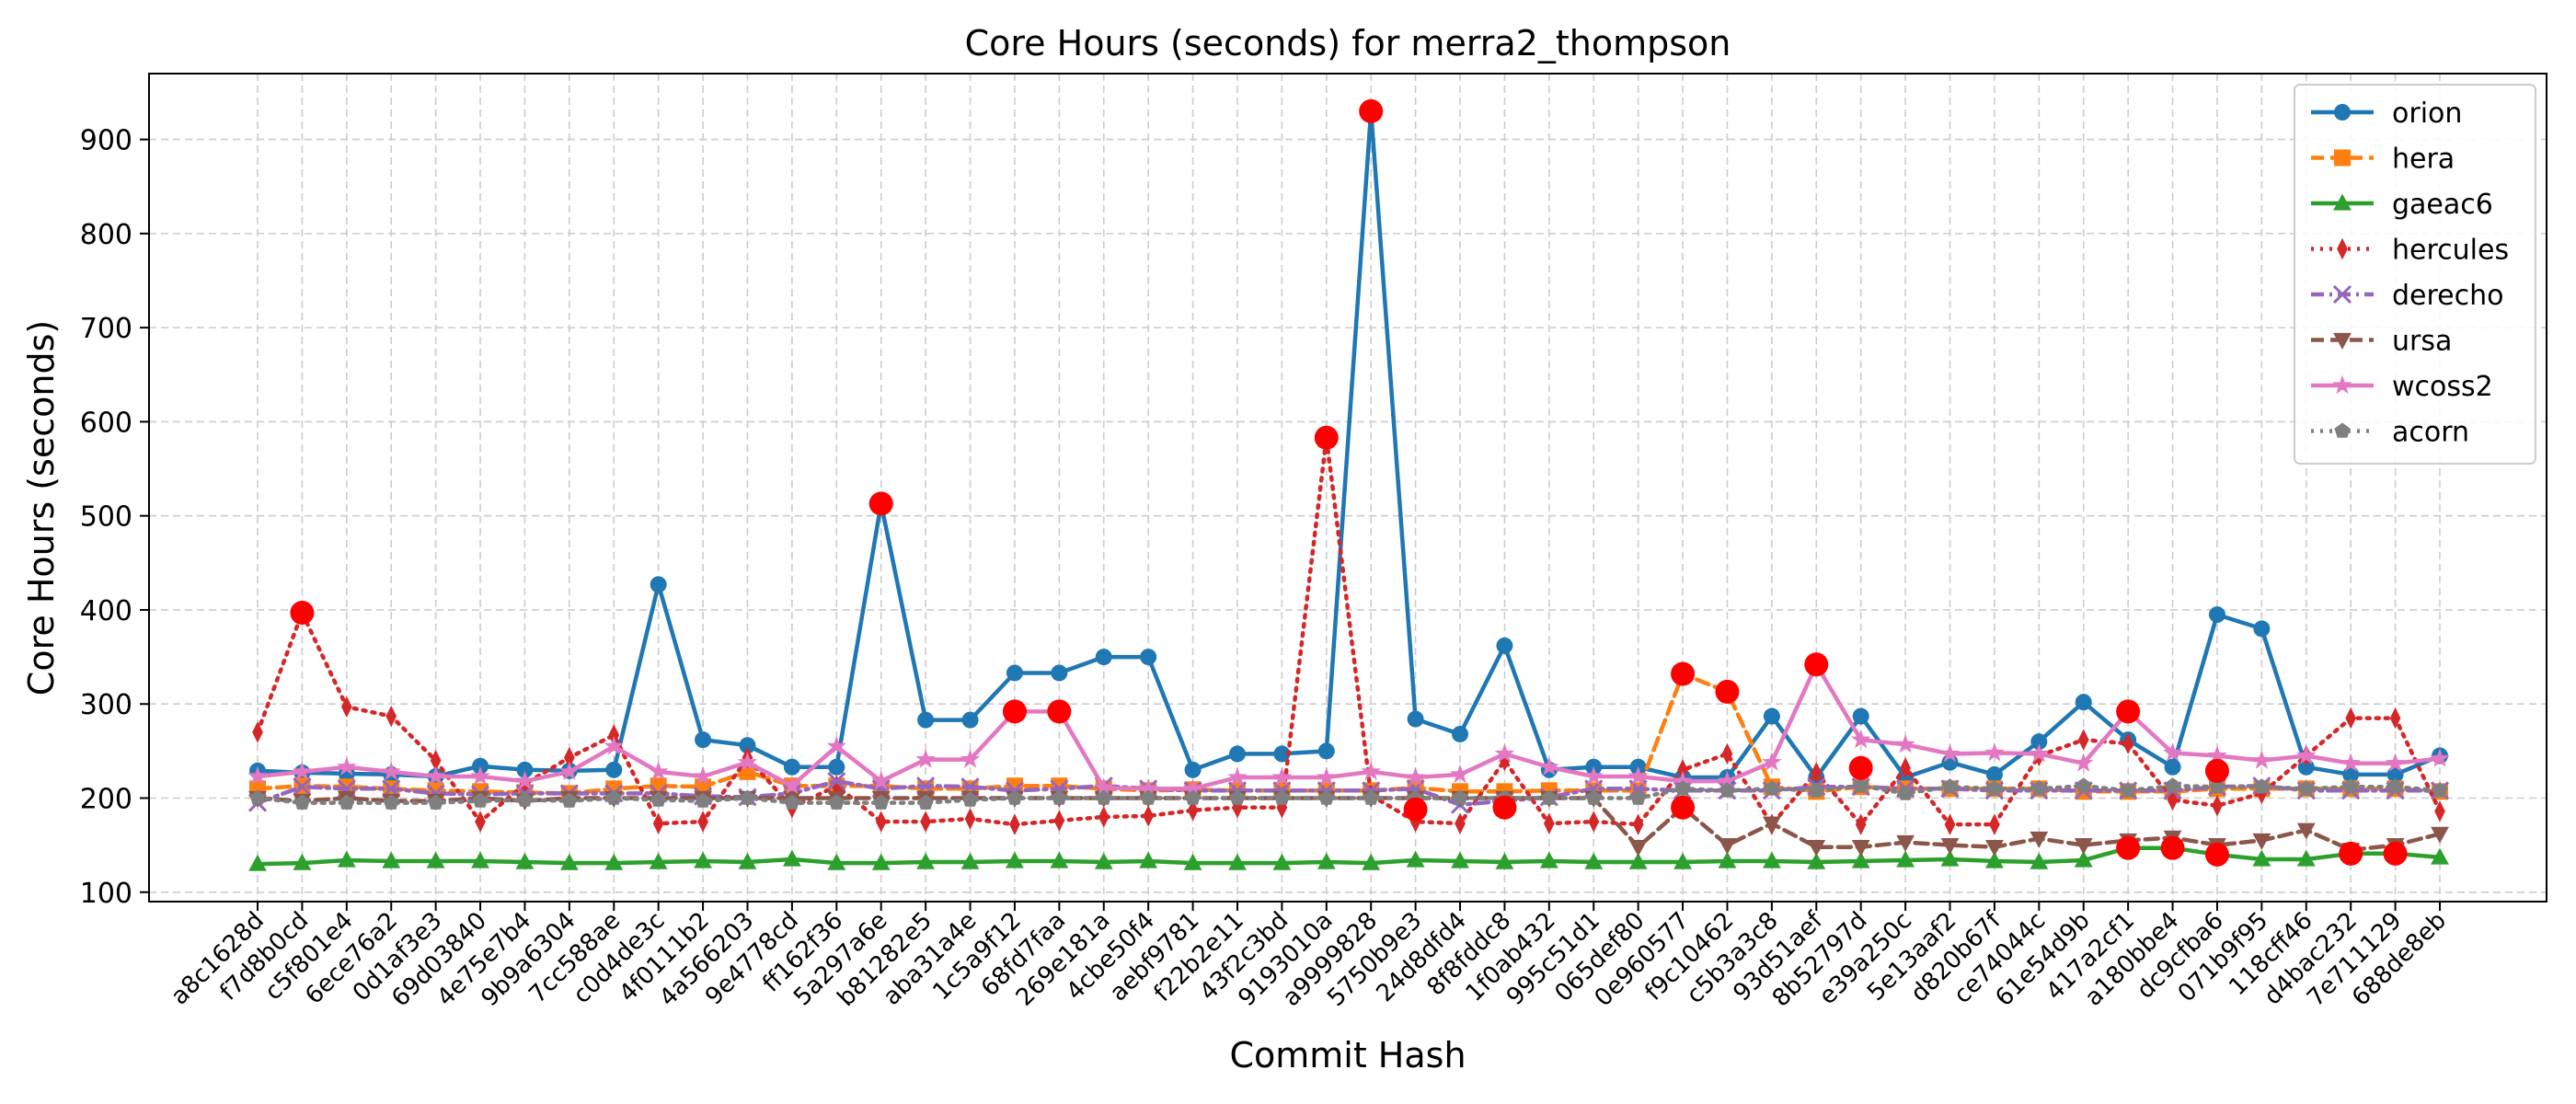 This screenshot has width=2576, height=1104. What do you see at coordinates (2430, 433) in the screenshot?
I see `legend-label: acorn` at bounding box center [2430, 433].